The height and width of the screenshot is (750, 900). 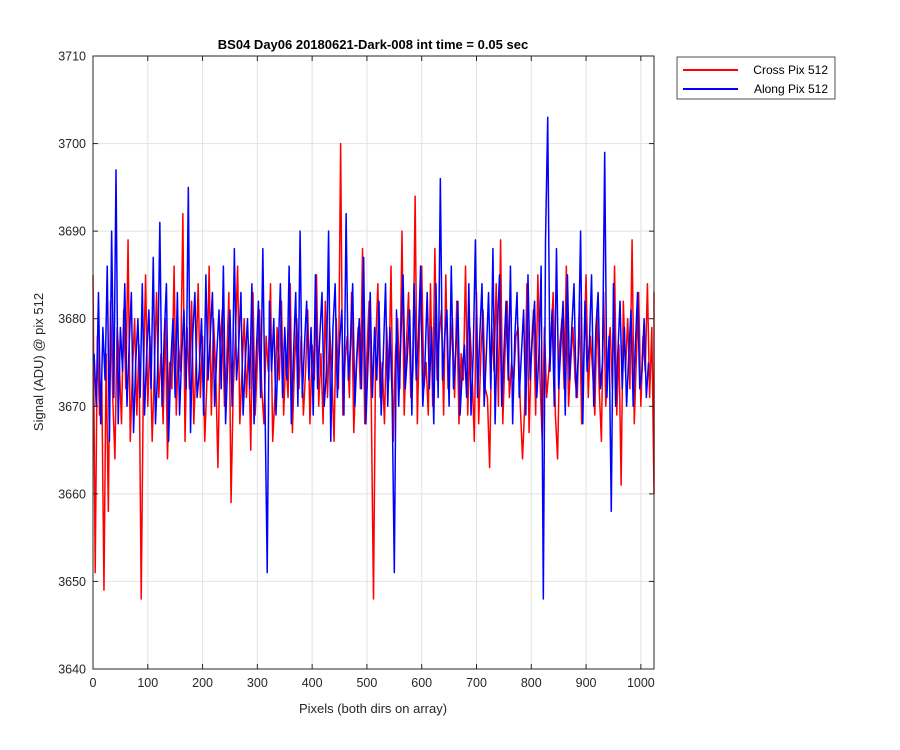 What do you see at coordinates (147, 683) in the screenshot?
I see `x-tick-label: 100` at bounding box center [147, 683].